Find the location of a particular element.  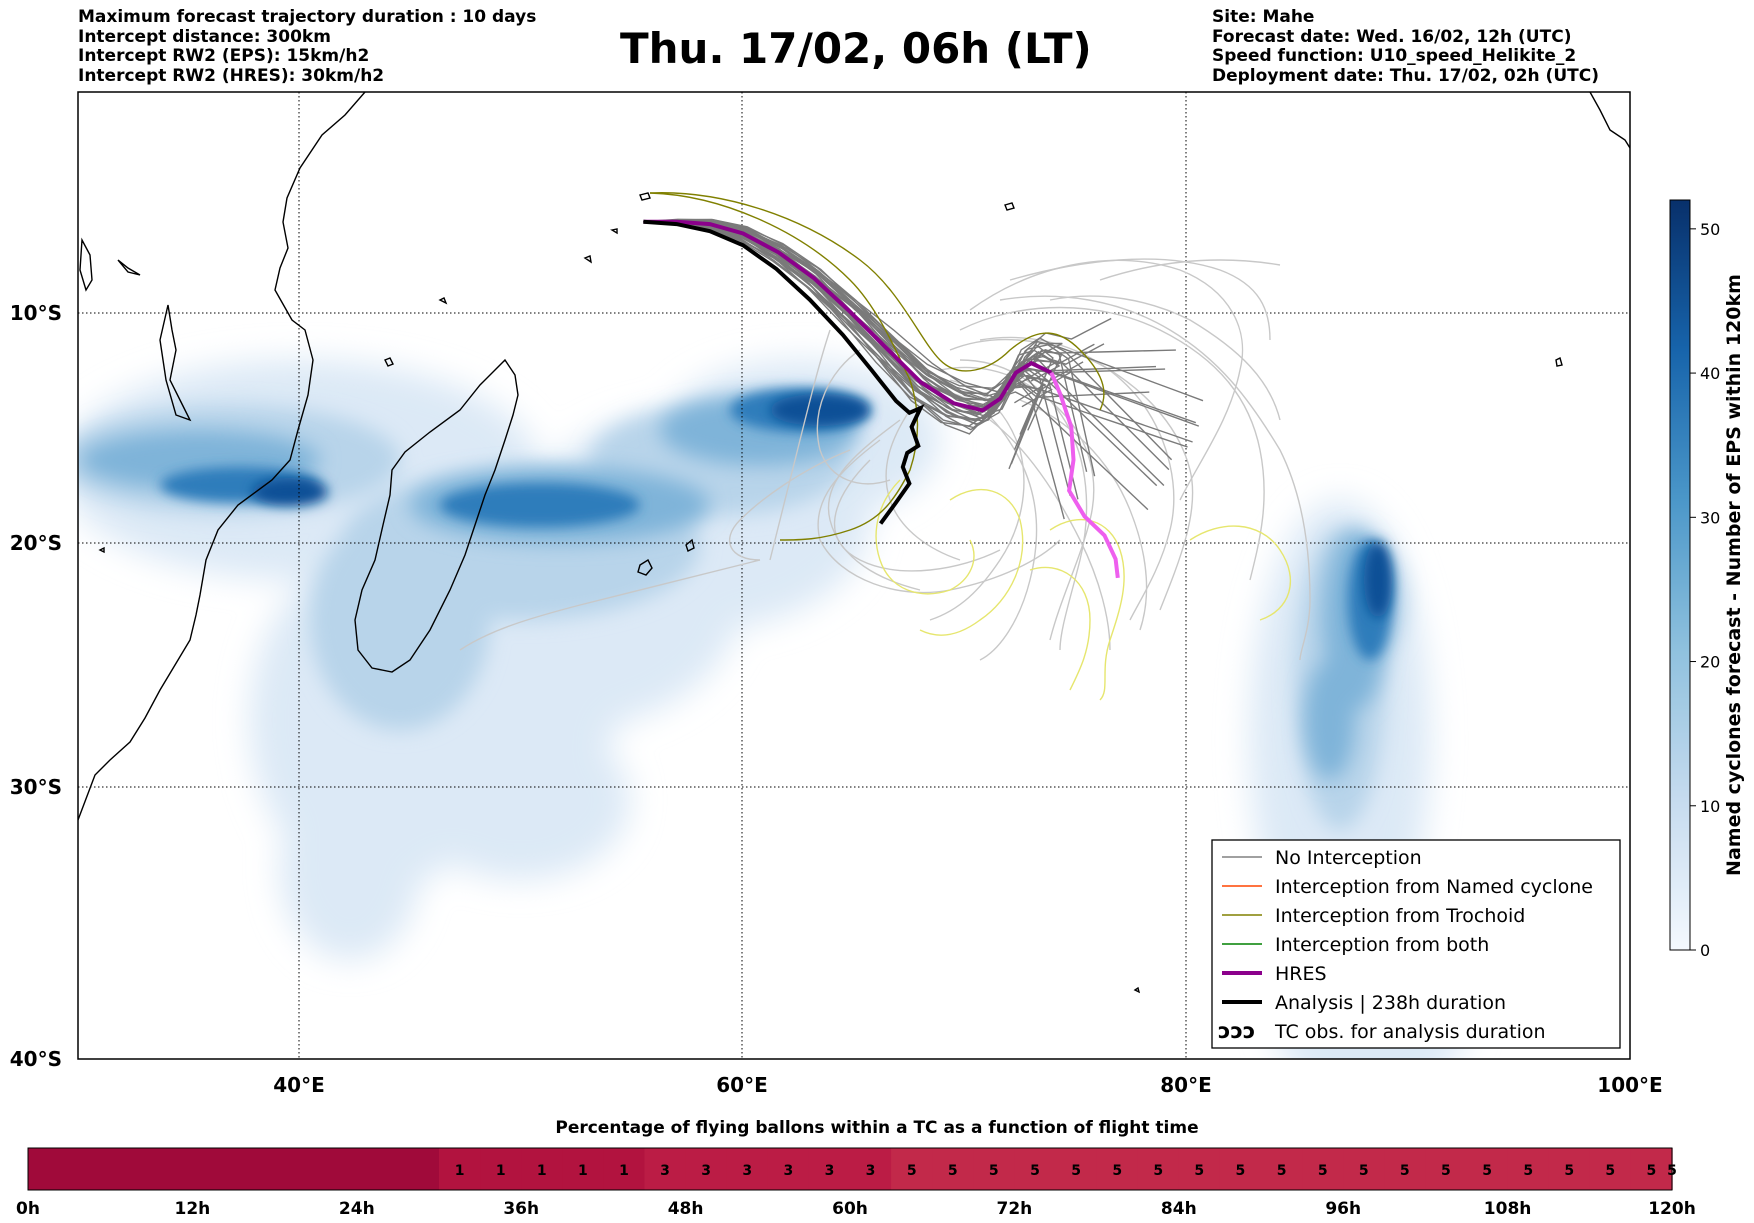

timeline-hour-label: 48h is located at coordinates (686, 1209).